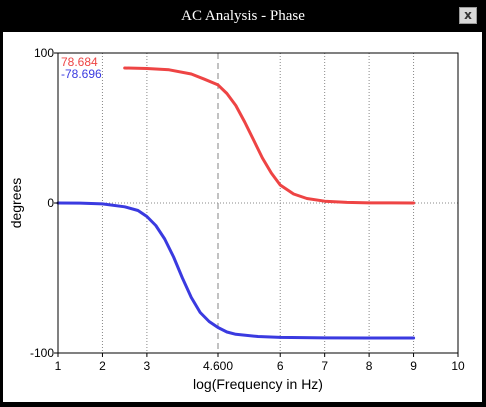  What do you see at coordinates (16, 203) in the screenshot?
I see `y-axis-label: degrees` at bounding box center [16, 203].